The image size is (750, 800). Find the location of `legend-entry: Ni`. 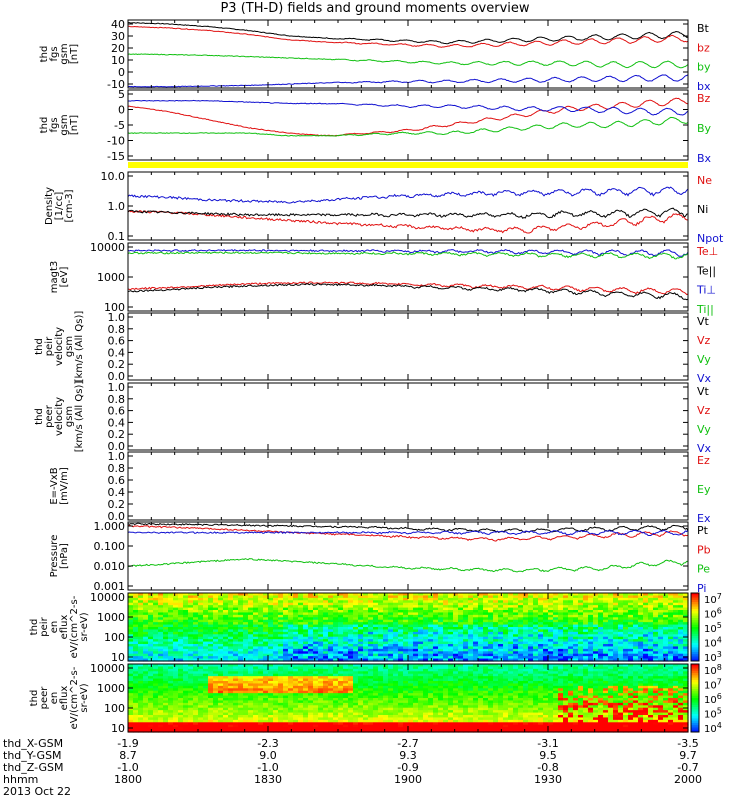

legend-entry: Ni is located at coordinates (702, 209).